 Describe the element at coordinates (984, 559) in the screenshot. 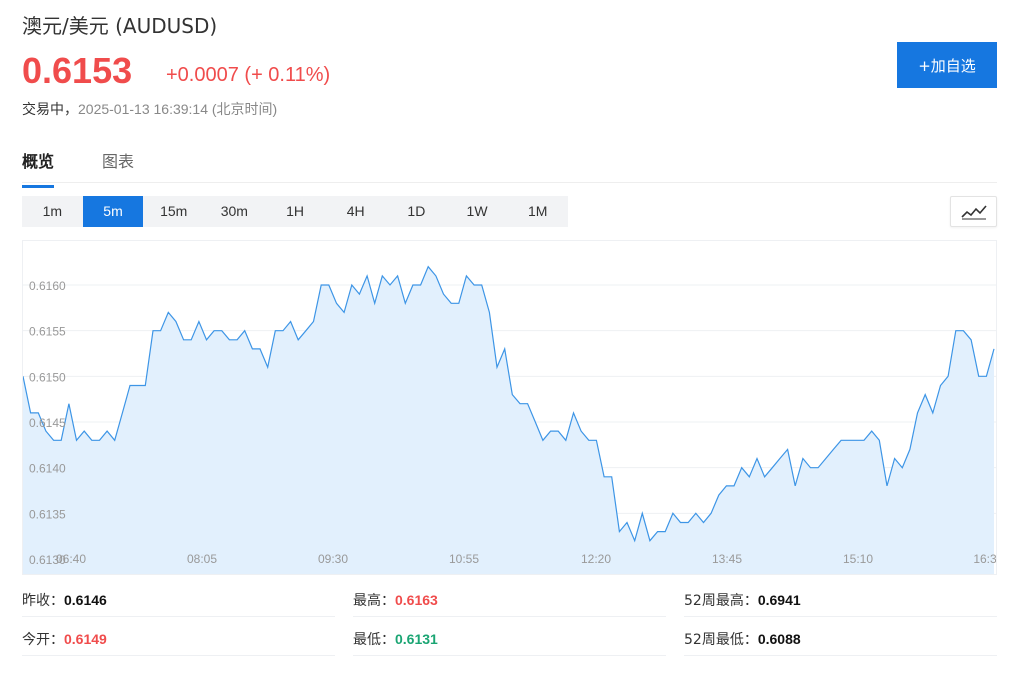

I see `x-tick-label: 16:3` at that location.